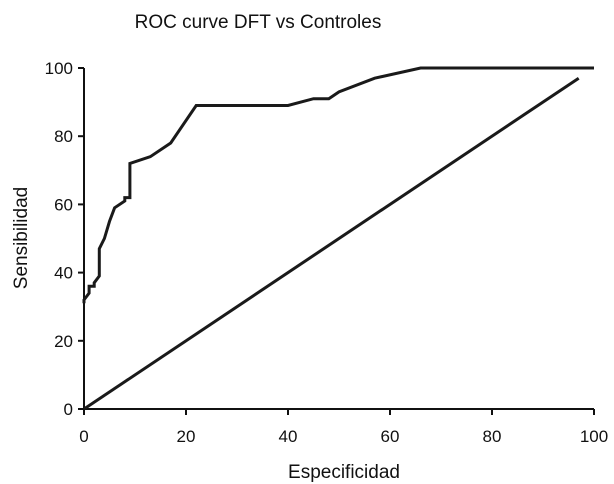 The width and height of the screenshot is (614, 484). Describe the element at coordinates (288, 436) in the screenshot. I see `x-tick-label: 40` at that location.